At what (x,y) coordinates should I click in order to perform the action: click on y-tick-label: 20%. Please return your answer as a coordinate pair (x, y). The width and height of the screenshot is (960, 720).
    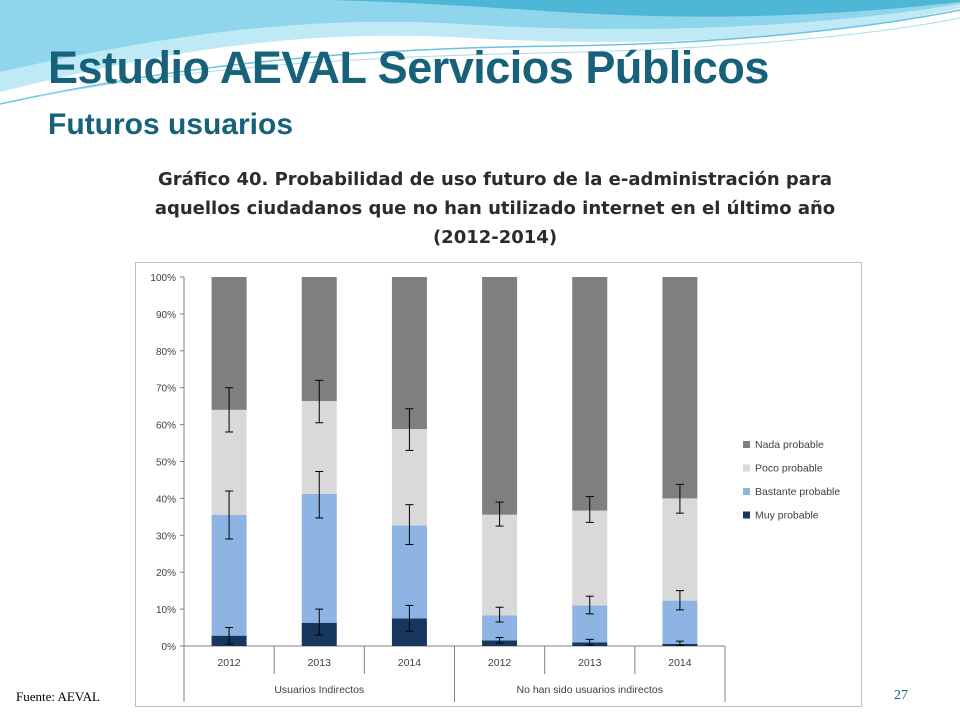
    Looking at the image, I should click on (166, 573).